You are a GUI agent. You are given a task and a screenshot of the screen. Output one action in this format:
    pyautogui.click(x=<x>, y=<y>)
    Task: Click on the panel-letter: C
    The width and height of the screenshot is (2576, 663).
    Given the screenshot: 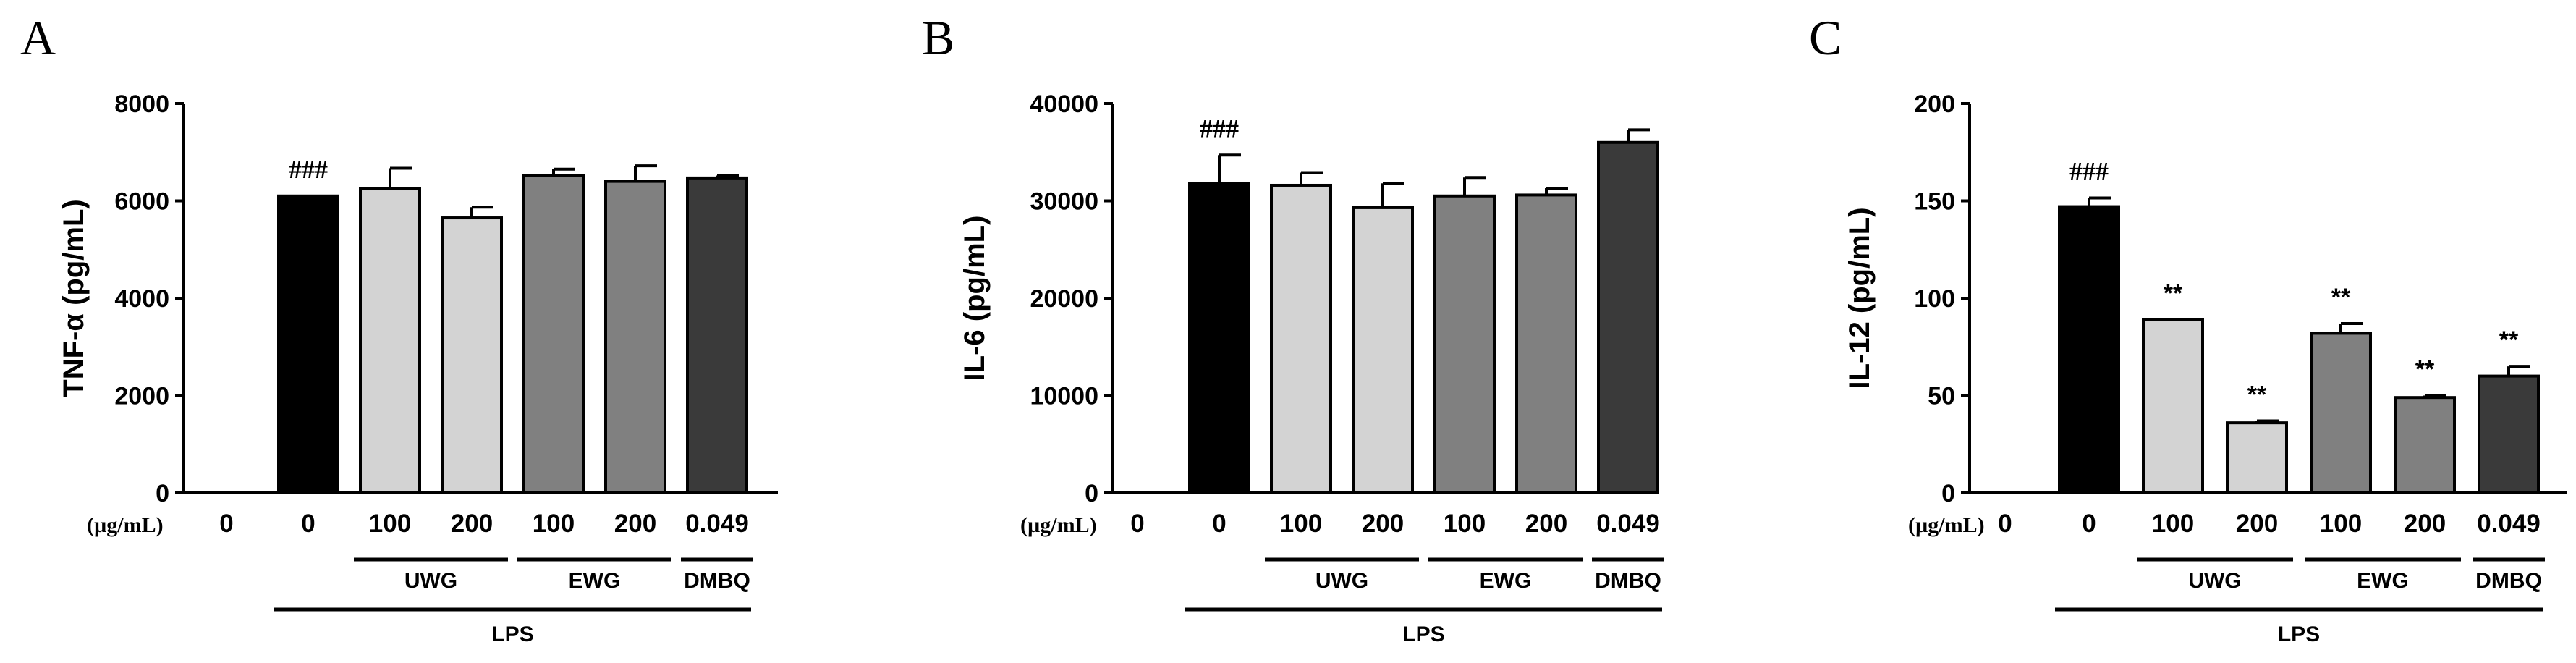 What is the action you would take?
    pyautogui.click(x=1825, y=37)
    